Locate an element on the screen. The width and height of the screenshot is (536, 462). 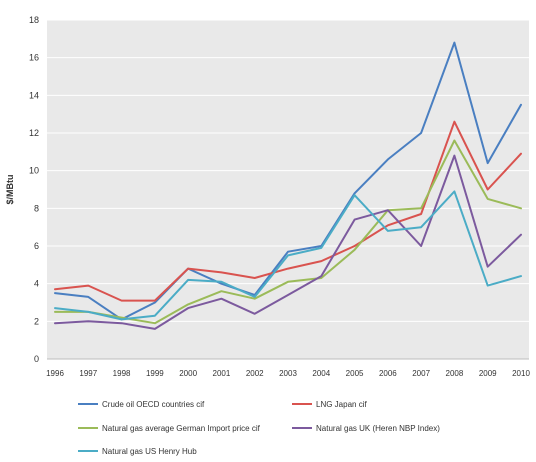
x-tick-label: 1998 is located at coordinates (122, 373).